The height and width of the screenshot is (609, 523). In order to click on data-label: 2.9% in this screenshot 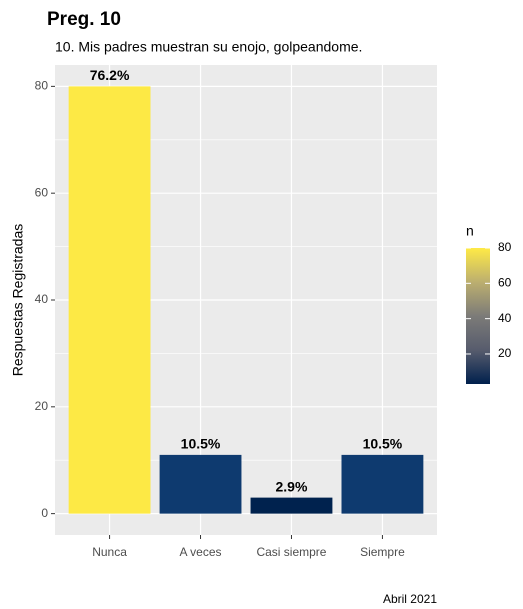, I will do `click(292, 486)`.